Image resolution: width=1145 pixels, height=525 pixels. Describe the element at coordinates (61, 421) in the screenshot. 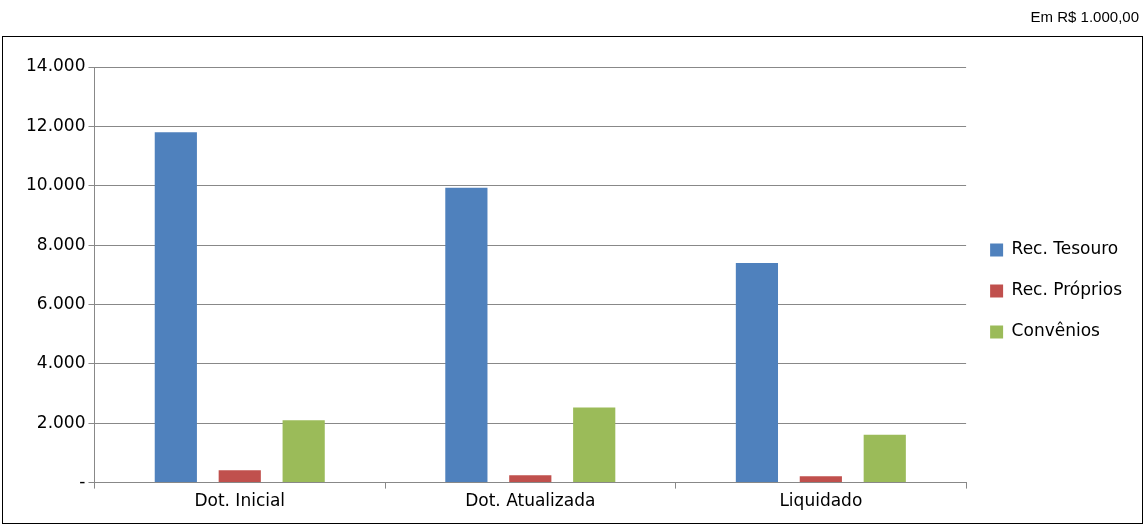

I see `y-tick-label: 2.000` at that location.